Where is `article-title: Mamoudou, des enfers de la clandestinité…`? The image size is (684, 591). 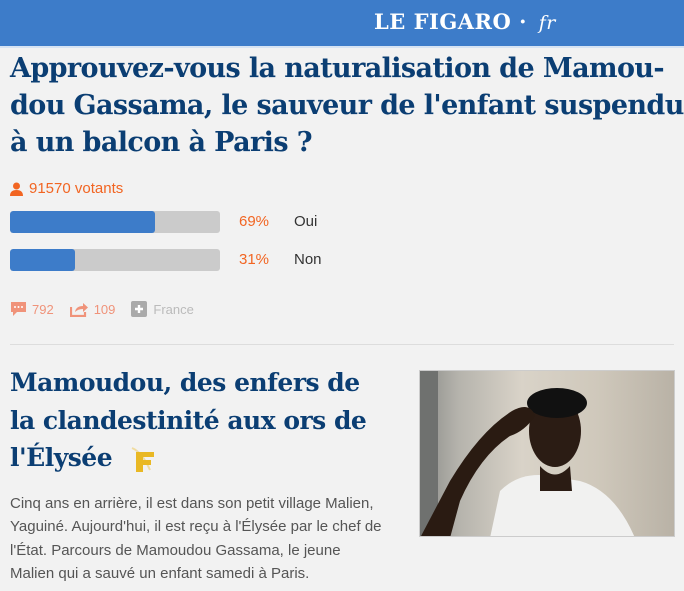
article-title: Mamoudou, des enfers de la clandestinité… is located at coordinates (210, 421).